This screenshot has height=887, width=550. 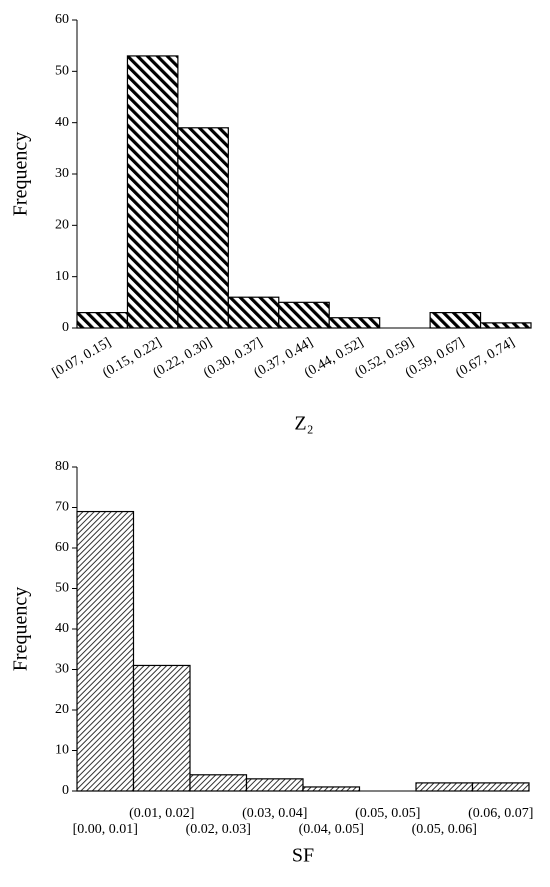 I want to click on y-tick-label: 70, so click(x=62, y=507).